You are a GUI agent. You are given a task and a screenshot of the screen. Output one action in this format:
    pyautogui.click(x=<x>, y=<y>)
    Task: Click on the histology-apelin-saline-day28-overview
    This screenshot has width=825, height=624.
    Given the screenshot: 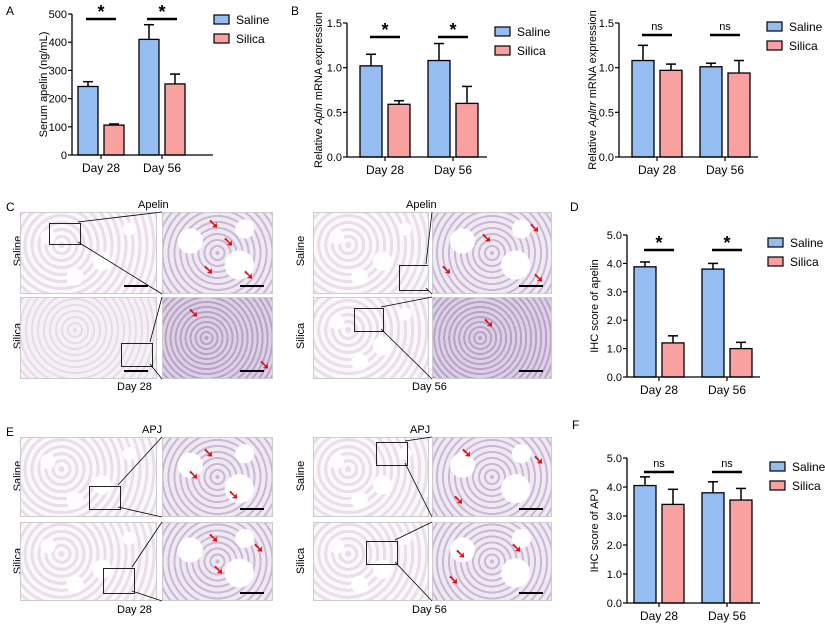 What is the action you would take?
    pyautogui.click(x=88, y=253)
    